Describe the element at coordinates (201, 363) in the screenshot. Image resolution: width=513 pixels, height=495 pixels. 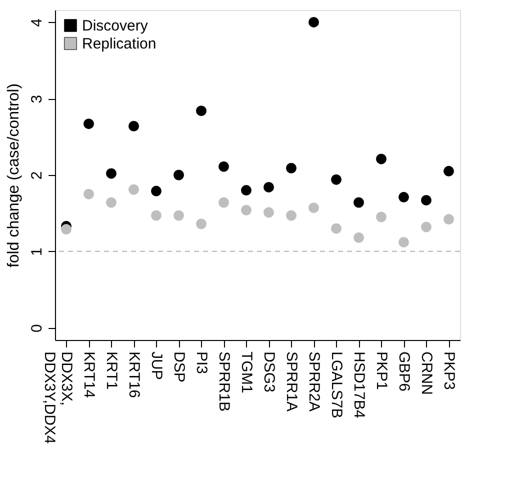
I see `x-tick-label: PI3` at that location.